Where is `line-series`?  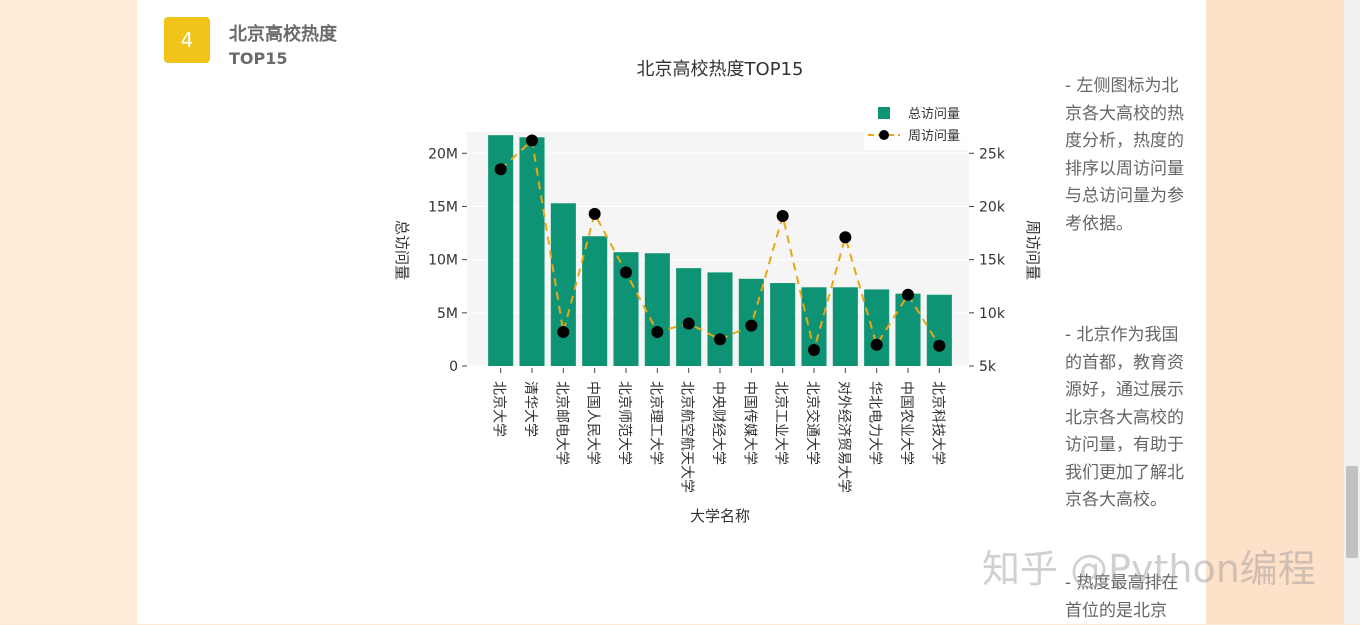
line-series is located at coordinates (720, 245).